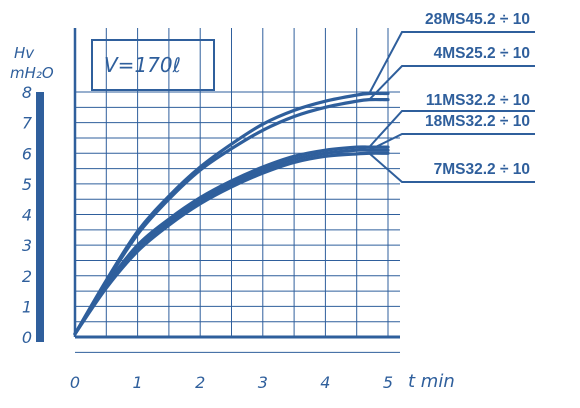  What do you see at coordinates (200, 382) in the screenshot?
I see `x-tick-label: 2` at bounding box center [200, 382].